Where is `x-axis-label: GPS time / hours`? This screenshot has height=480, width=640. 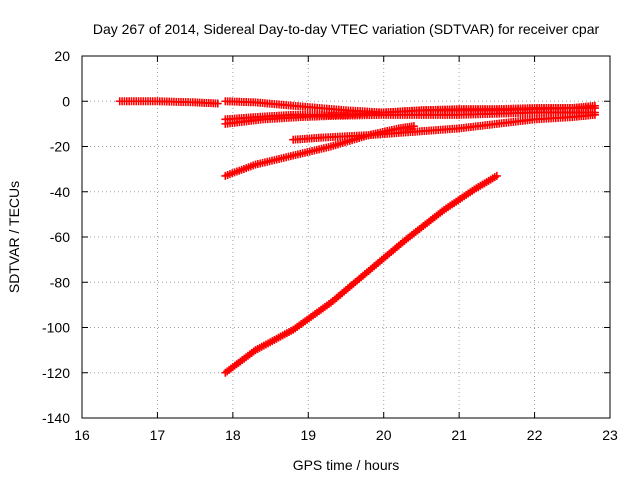
x-axis-label: GPS time / hours is located at coordinates (346, 465).